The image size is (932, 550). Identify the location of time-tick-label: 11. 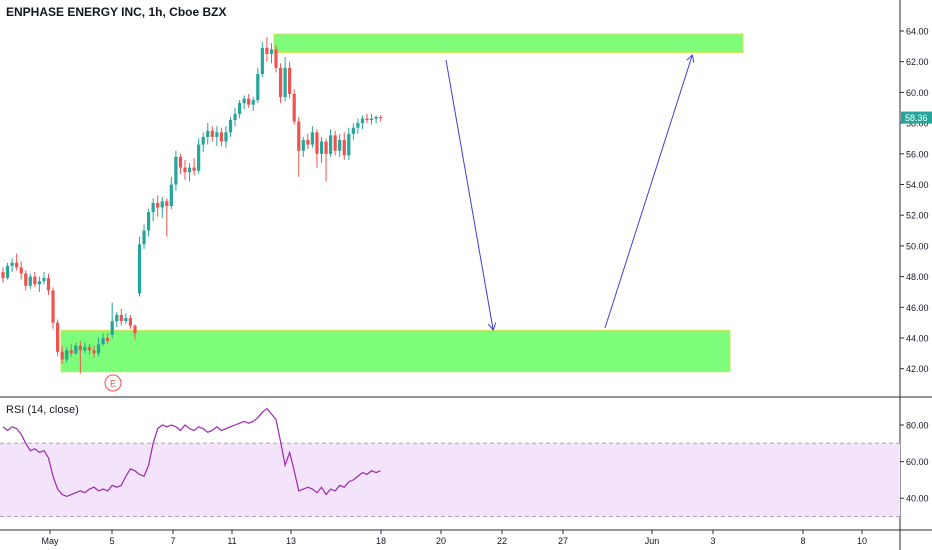
(231, 541).